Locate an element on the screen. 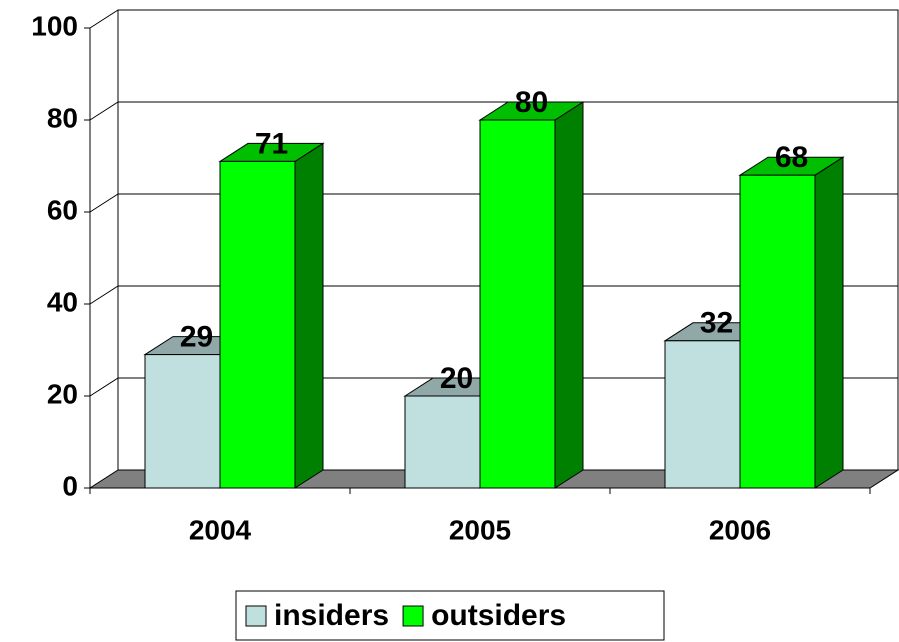 Image resolution: width=899 pixels, height=642 pixels. data-label: 20 is located at coordinates (456, 378).